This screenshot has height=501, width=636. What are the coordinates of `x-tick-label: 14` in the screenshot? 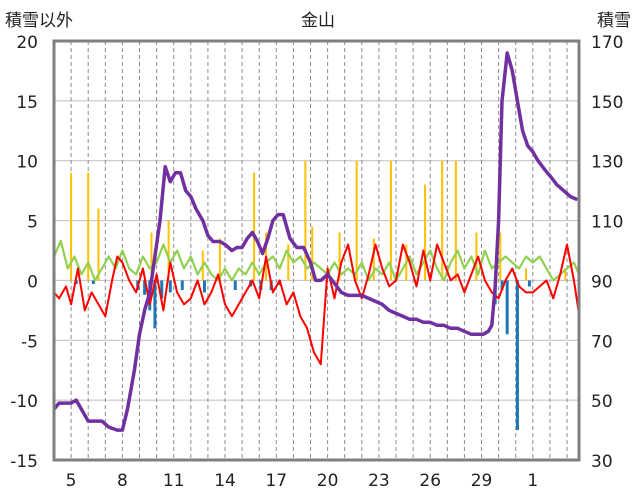 It's located at (225, 481).